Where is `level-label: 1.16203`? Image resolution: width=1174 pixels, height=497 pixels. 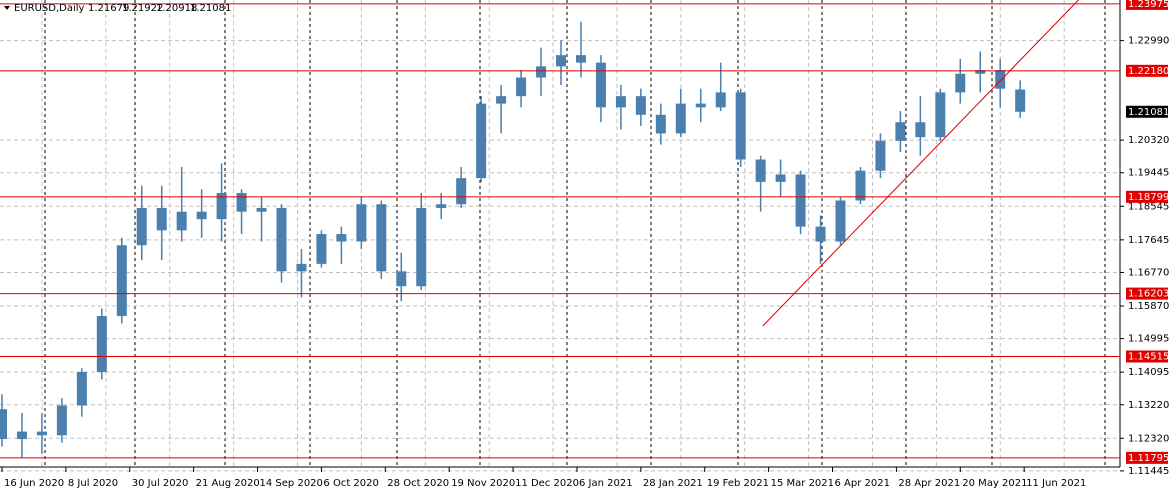 level-label: 1.16203 is located at coordinates (1148, 294).